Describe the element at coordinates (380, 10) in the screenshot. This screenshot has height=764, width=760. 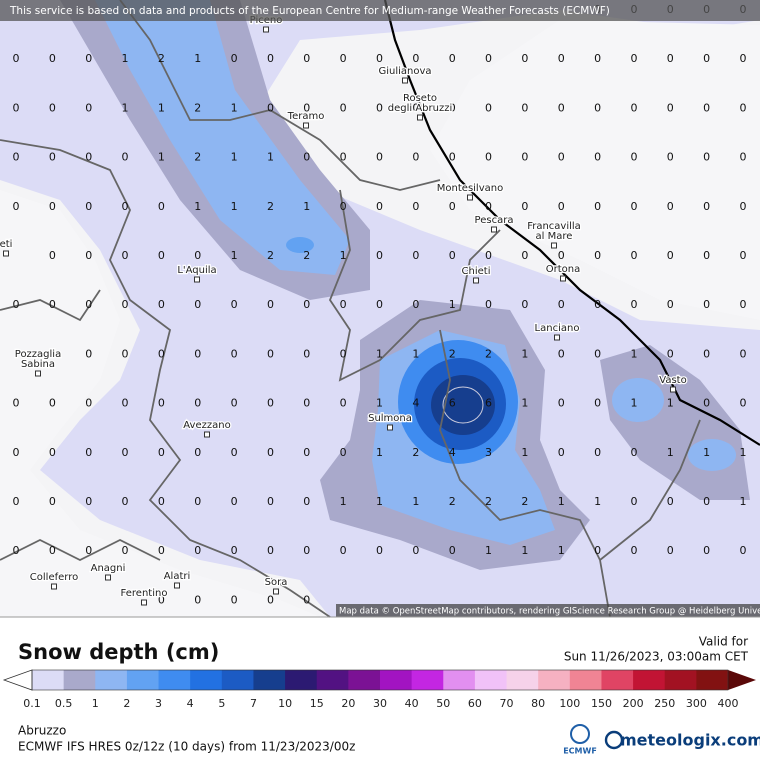
I see `disclaimer-bar` at that location.